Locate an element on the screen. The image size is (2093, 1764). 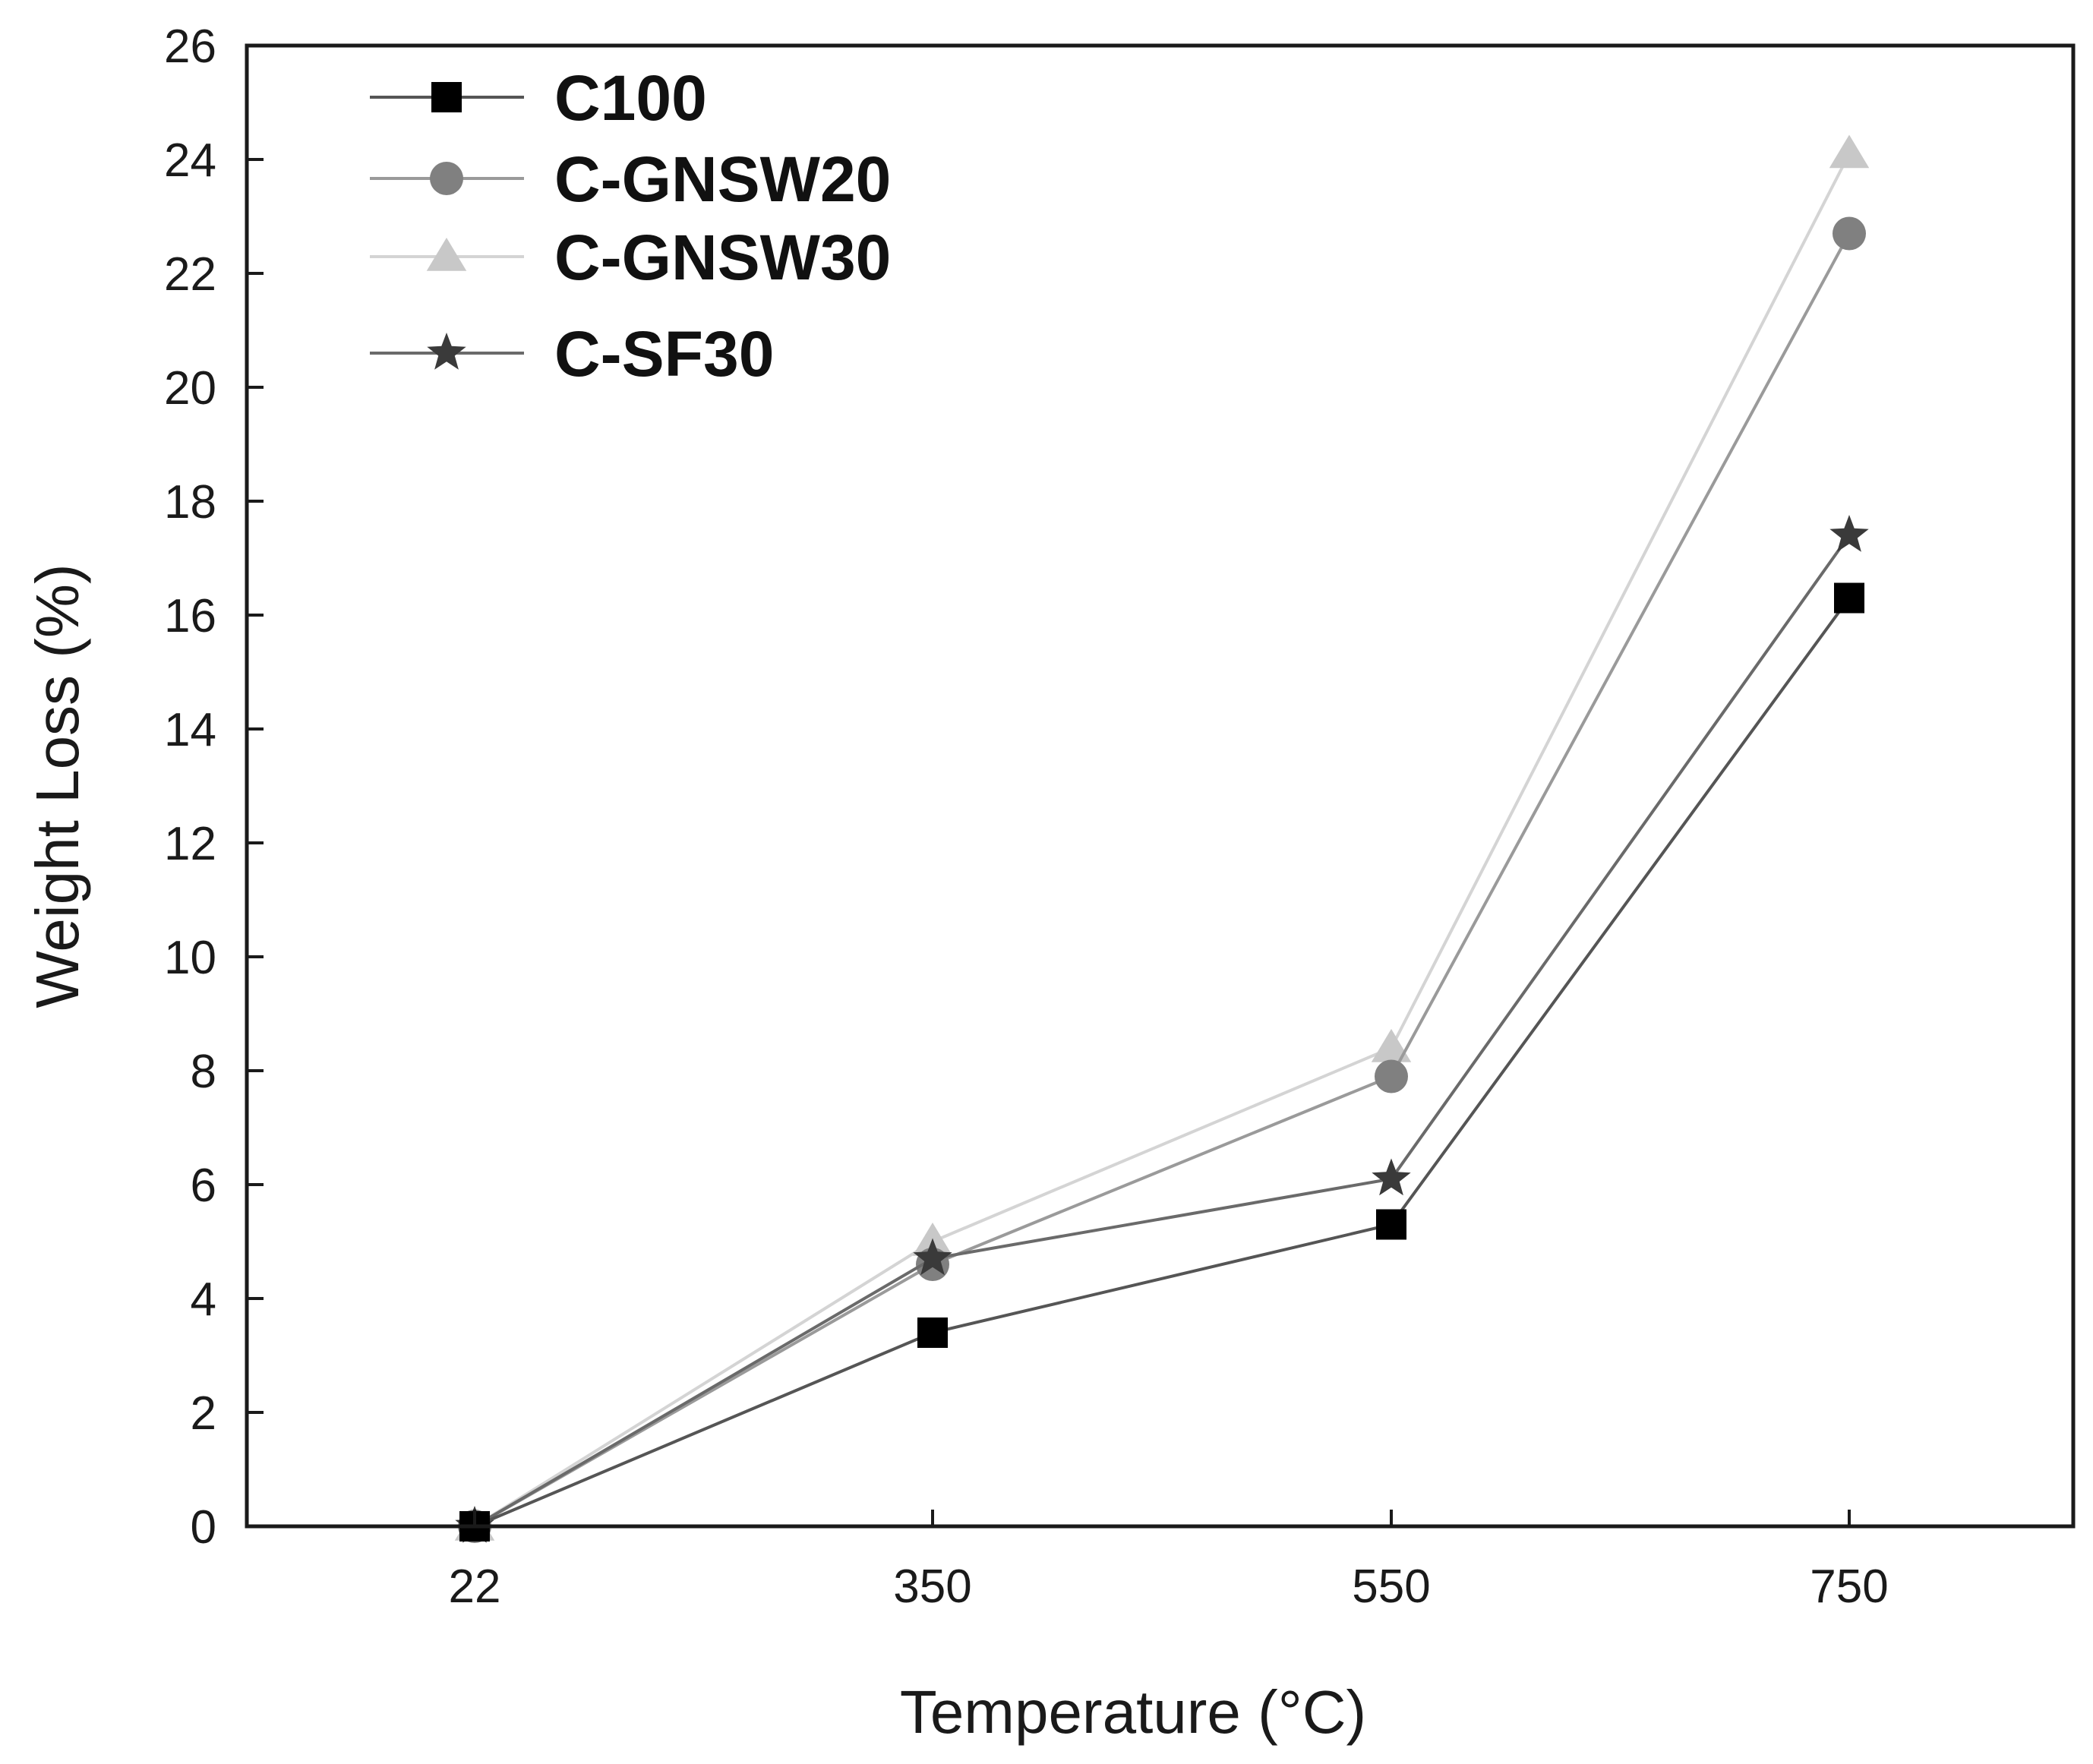
y-tick-label: 20 is located at coordinates (190, 388).